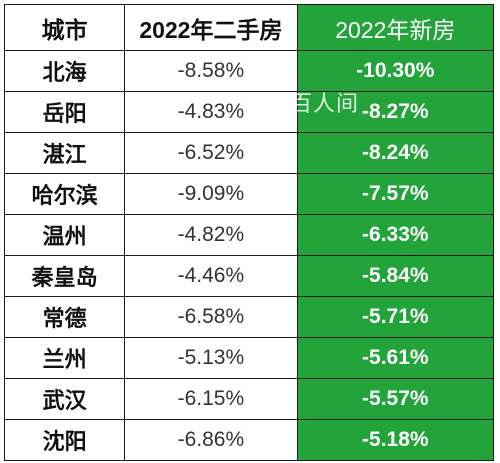 The image size is (500, 463). What do you see at coordinates (64, 71) in the screenshot?
I see `city-cell: 北海` at bounding box center [64, 71].